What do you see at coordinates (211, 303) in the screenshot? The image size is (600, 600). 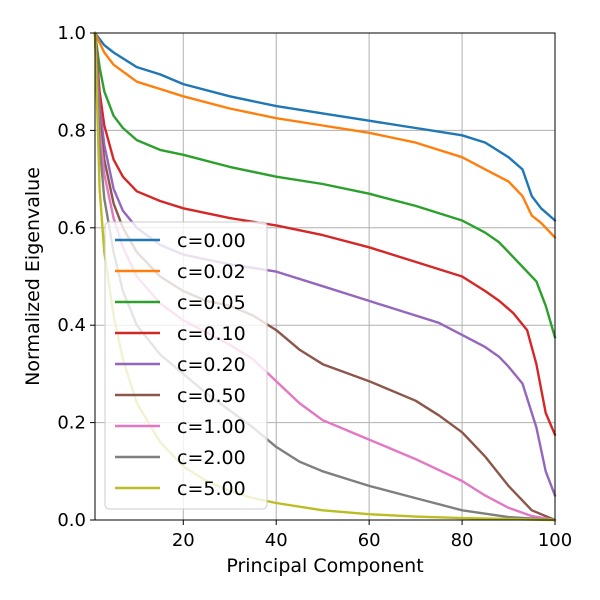 I see `legend-label: c=0.05` at bounding box center [211, 303].